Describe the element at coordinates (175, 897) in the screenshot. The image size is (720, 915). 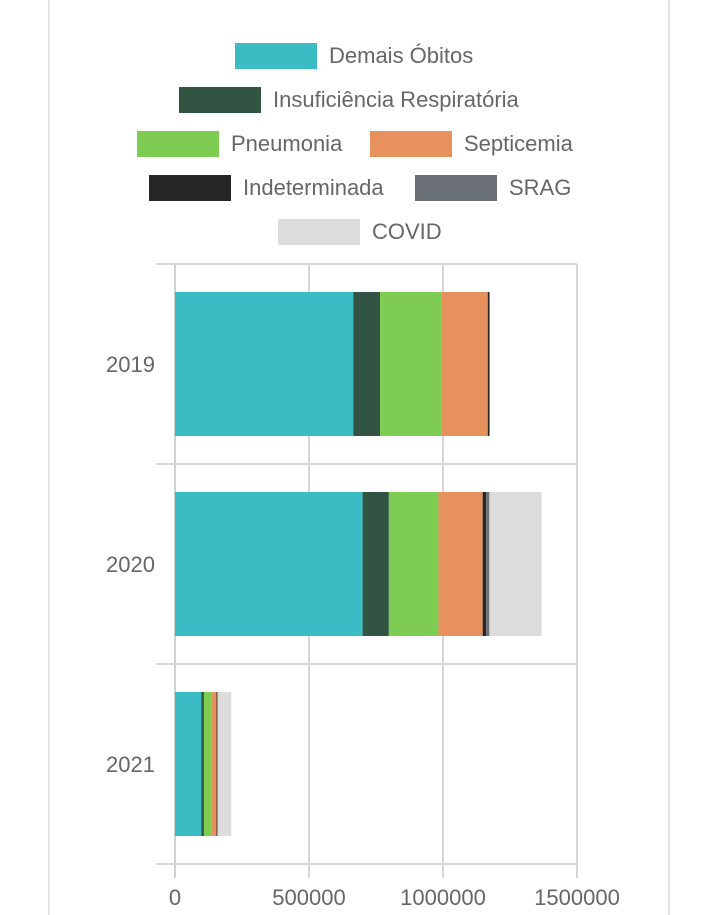
I see `x-tick-label: 0` at that location.